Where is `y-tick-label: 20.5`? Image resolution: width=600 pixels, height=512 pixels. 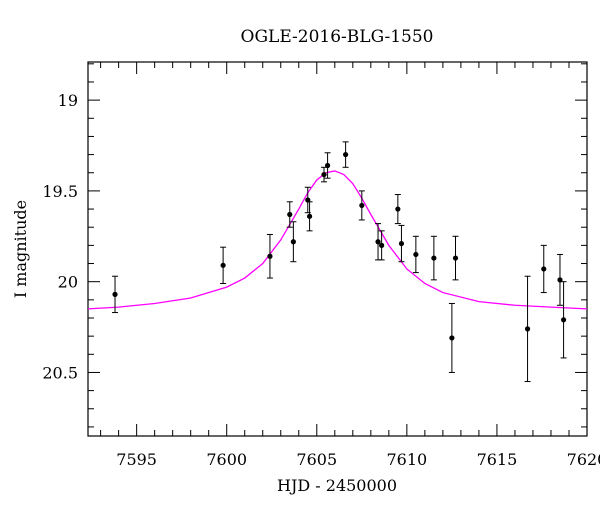 y-tick-label: 20.5 is located at coordinates (60, 372).